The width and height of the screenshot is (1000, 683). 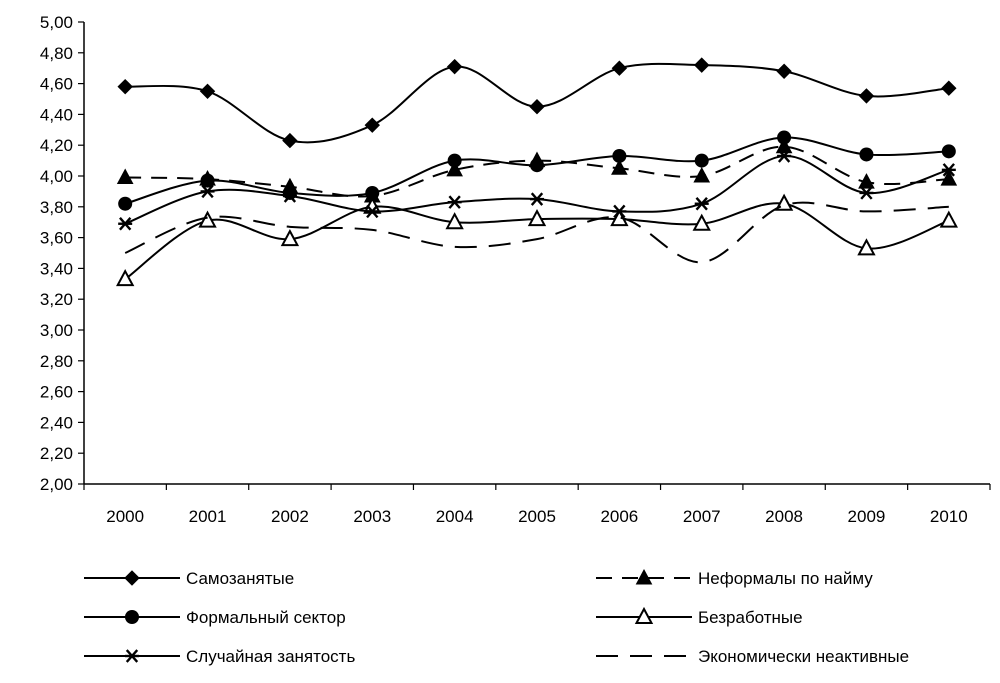 I want to click on y-tick-label: 3,20, so click(x=56, y=299).